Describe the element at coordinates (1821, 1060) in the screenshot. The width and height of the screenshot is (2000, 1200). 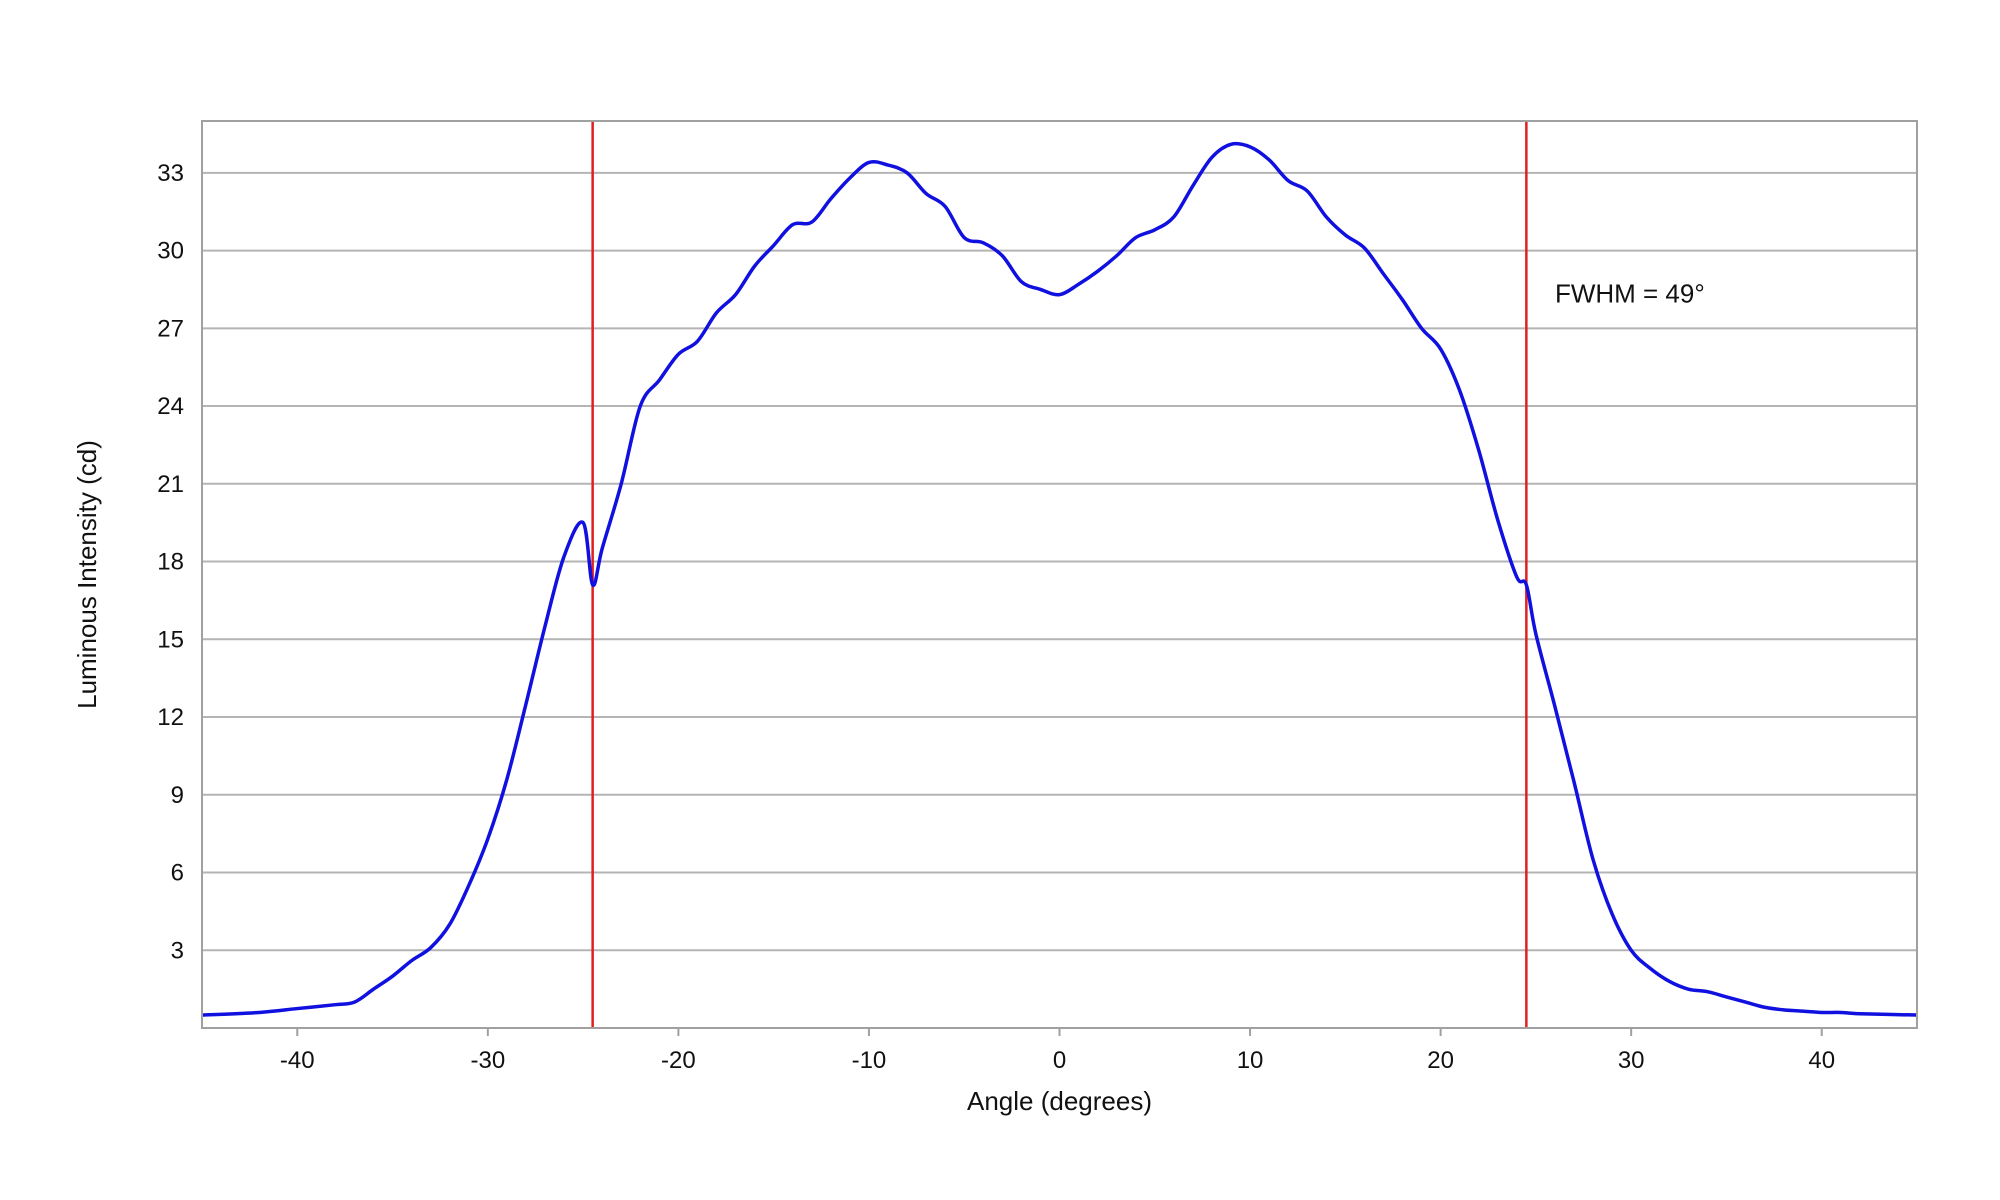
I see `x-tick-label: 40` at that location.